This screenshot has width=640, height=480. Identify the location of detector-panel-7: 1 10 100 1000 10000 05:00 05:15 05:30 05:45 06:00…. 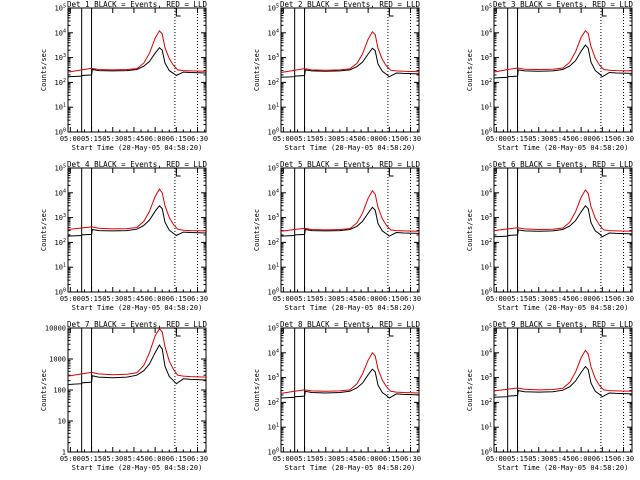
(124, 396).